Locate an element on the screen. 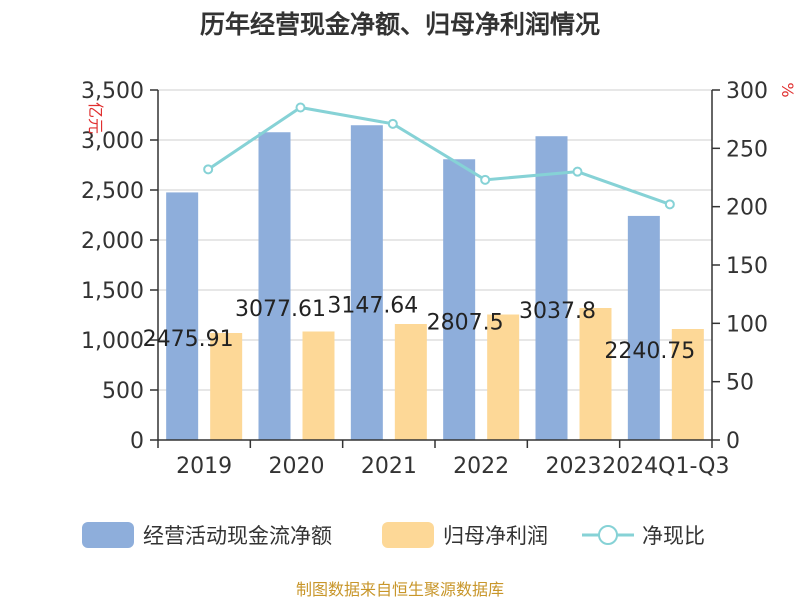 This screenshot has height=600, width=800. y-left-tick-label: 2,500 is located at coordinates (112, 191).